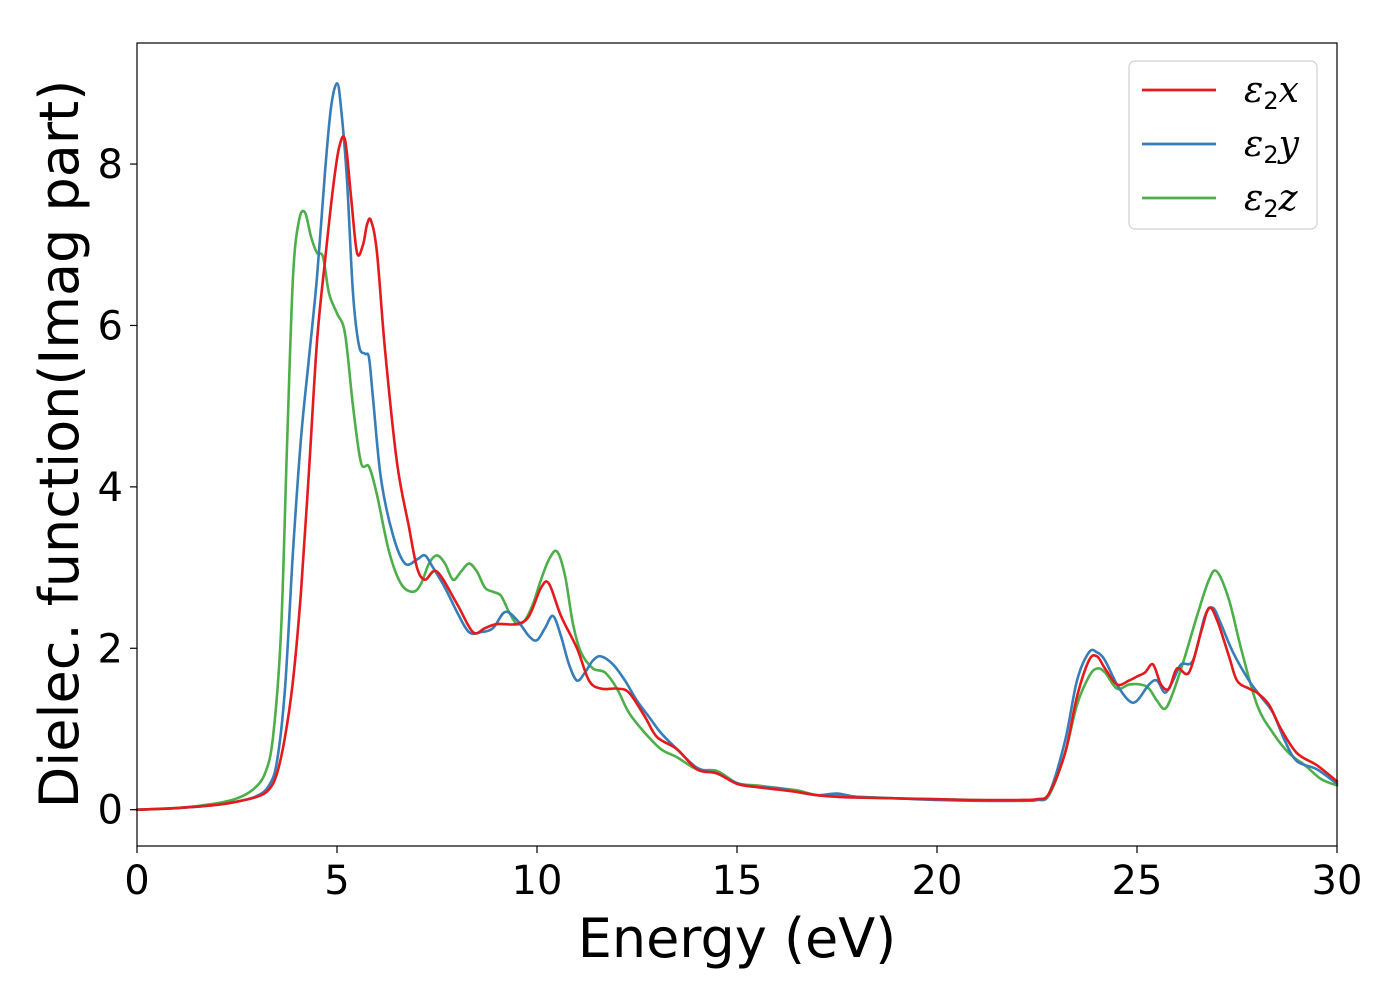 The image size is (1400, 1000). What do you see at coordinates (136, 881) in the screenshot?
I see `x-tick-label: 0` at bounding box center [136, 881].